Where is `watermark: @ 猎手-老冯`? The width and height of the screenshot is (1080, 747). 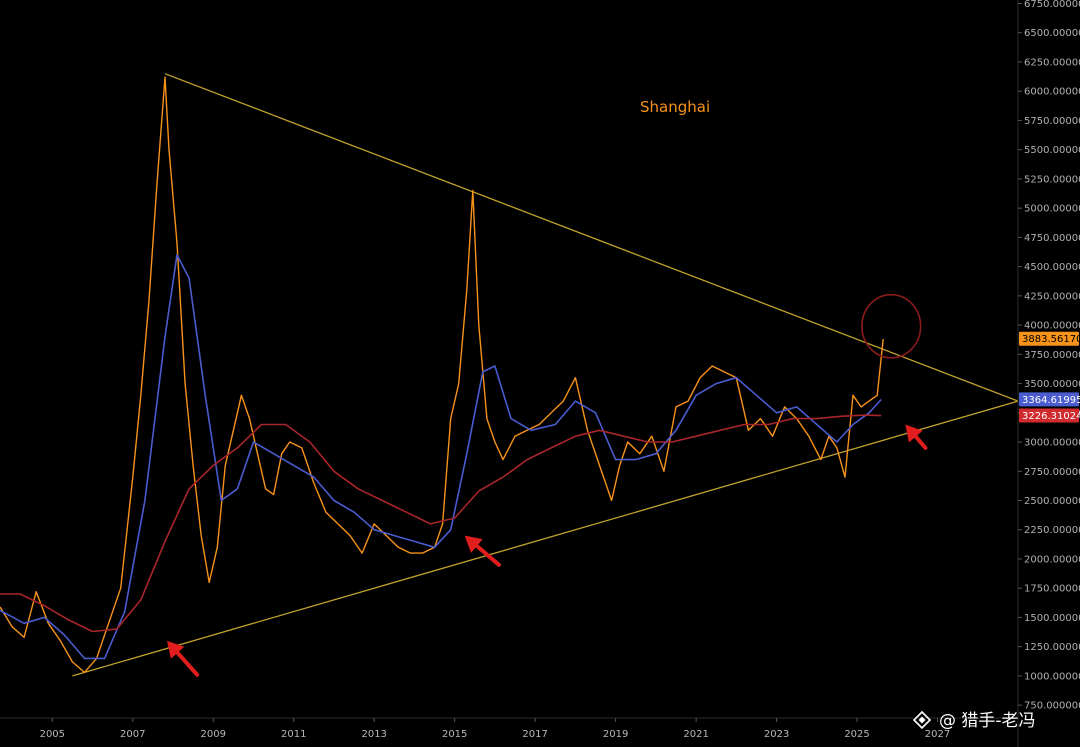
watermark: @ 猎手-老冯 is located at coordinates (974, 720).